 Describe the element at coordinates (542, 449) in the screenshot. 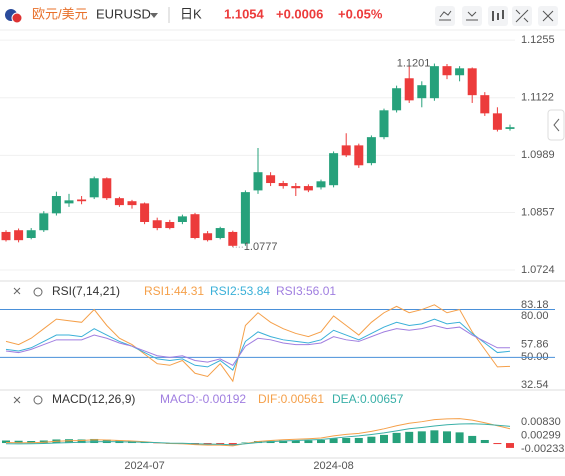

I see `y-tick-label: -0.00233` at that location.